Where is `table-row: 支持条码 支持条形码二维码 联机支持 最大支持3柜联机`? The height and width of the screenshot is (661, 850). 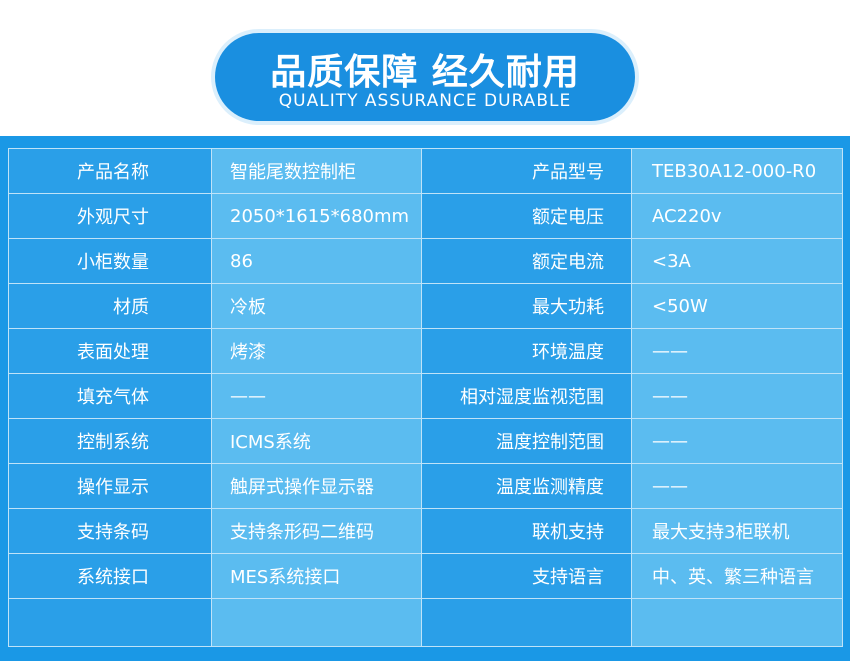
table-row: 支持条码 支持条形码二维码 联机支持 最大支持3柜联机 is located at coordinates (425, 531).